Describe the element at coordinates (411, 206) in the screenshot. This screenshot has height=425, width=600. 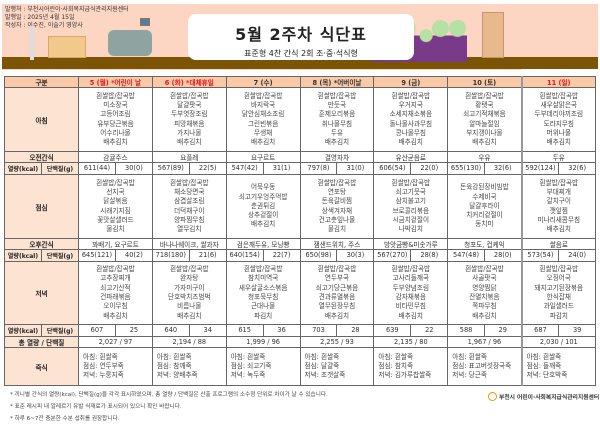
I see `lunch-menu: 흰쌀밥/잡곡밥 쇠고기뭇국 삼치불고기 브로콜리볶음 시금치겉절이 나박김치` at that location.